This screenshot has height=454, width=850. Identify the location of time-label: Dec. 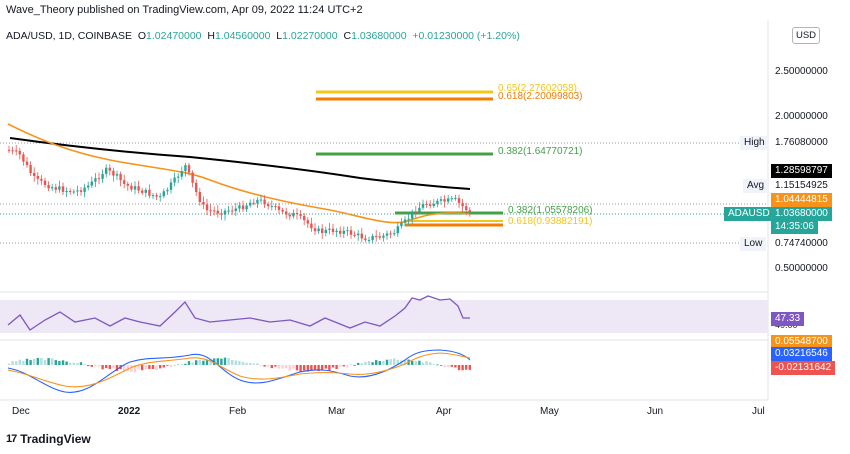
(21, 411).